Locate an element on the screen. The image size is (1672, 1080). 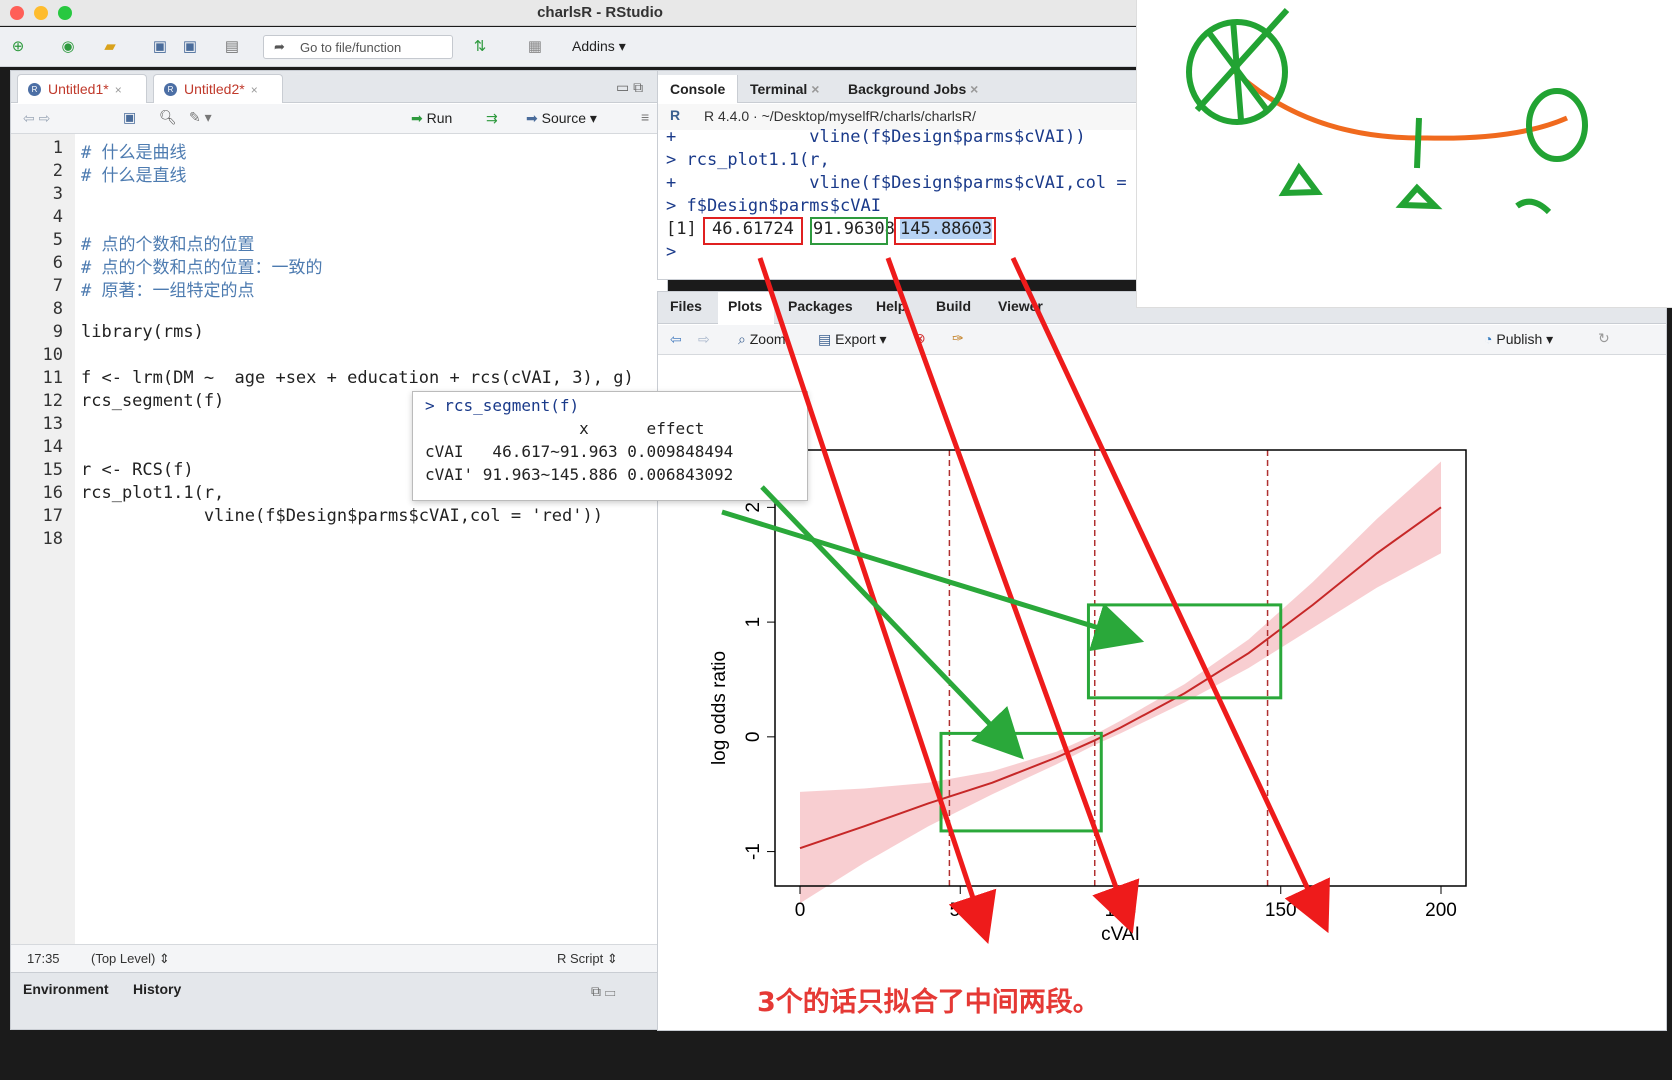
tab-environment: Environment is located at coordinates (66, 989).